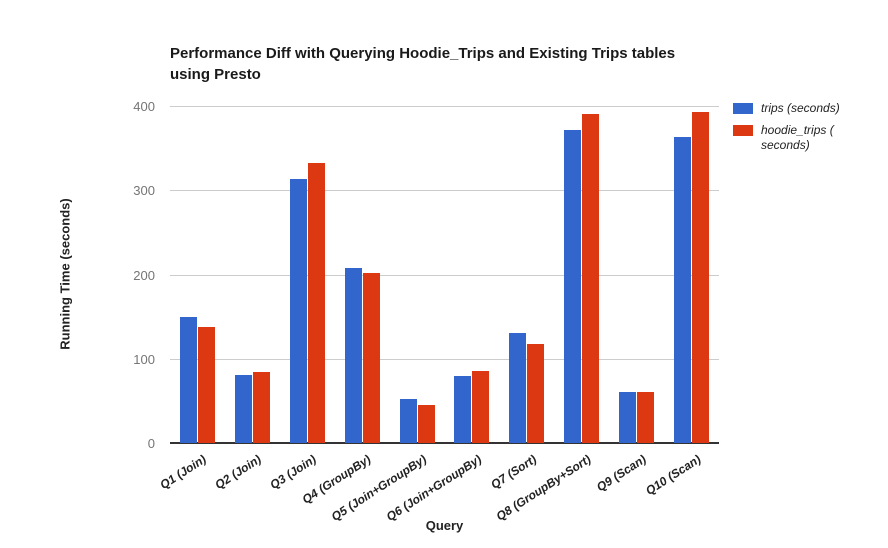  What do you see at coordinates (144, 106) in the screenshot?
I see `y-tick-label-400: 400` at bounding box center [144, 106].